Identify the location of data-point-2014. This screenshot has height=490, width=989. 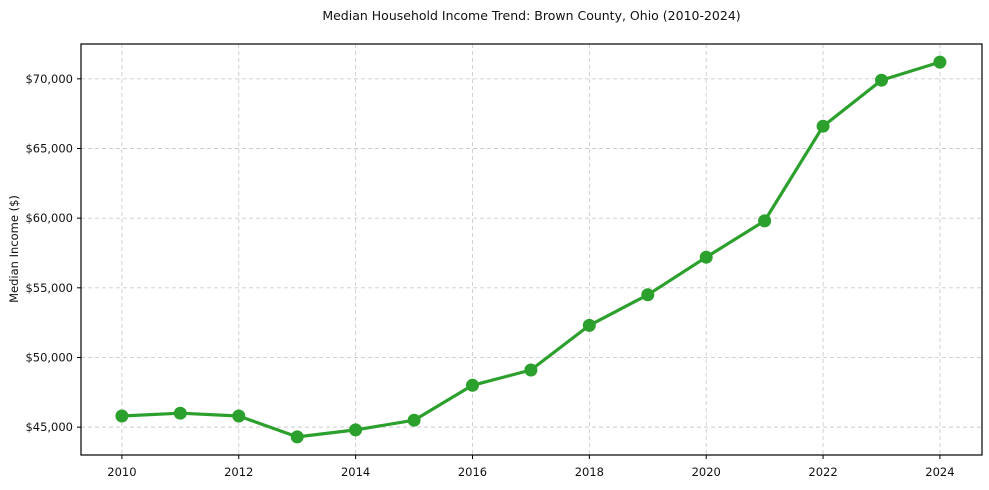
(356, 430).